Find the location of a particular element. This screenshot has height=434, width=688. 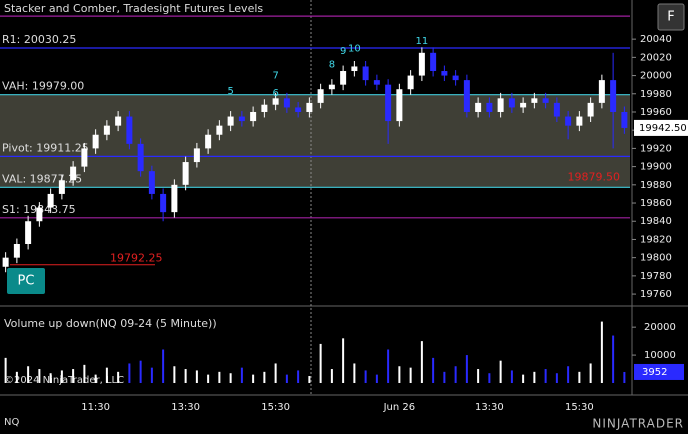

volume-tick-label: 20000 is located at coordinates (660, 327).